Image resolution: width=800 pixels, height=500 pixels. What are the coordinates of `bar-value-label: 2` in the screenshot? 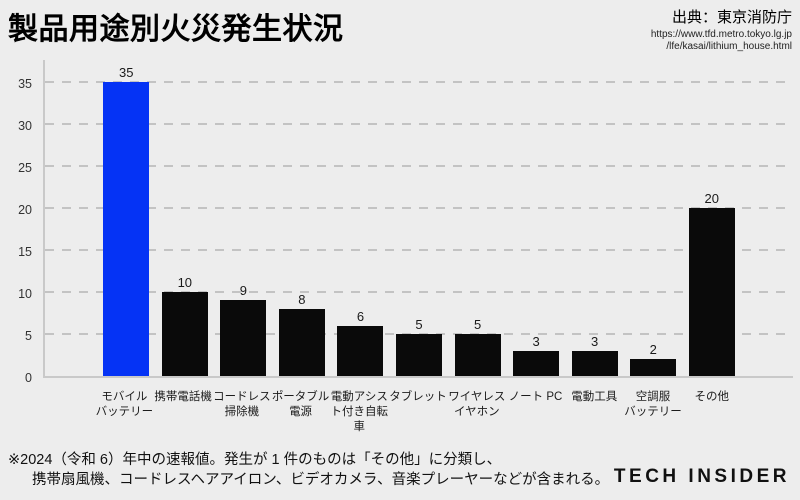 It's located at (653, 350).